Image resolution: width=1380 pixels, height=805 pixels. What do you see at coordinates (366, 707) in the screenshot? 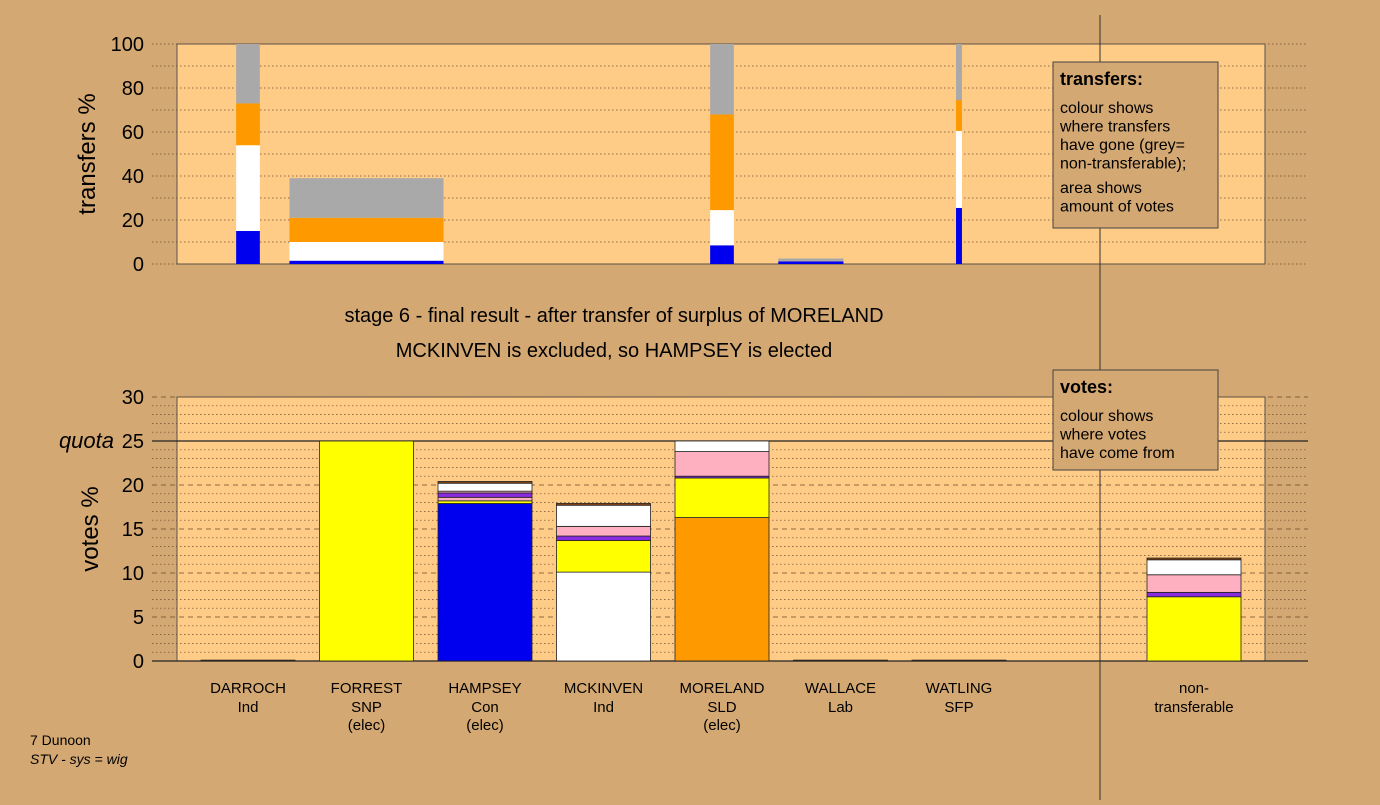
I see `candidate-party-label: SNP` at bounding box center [366, 707].